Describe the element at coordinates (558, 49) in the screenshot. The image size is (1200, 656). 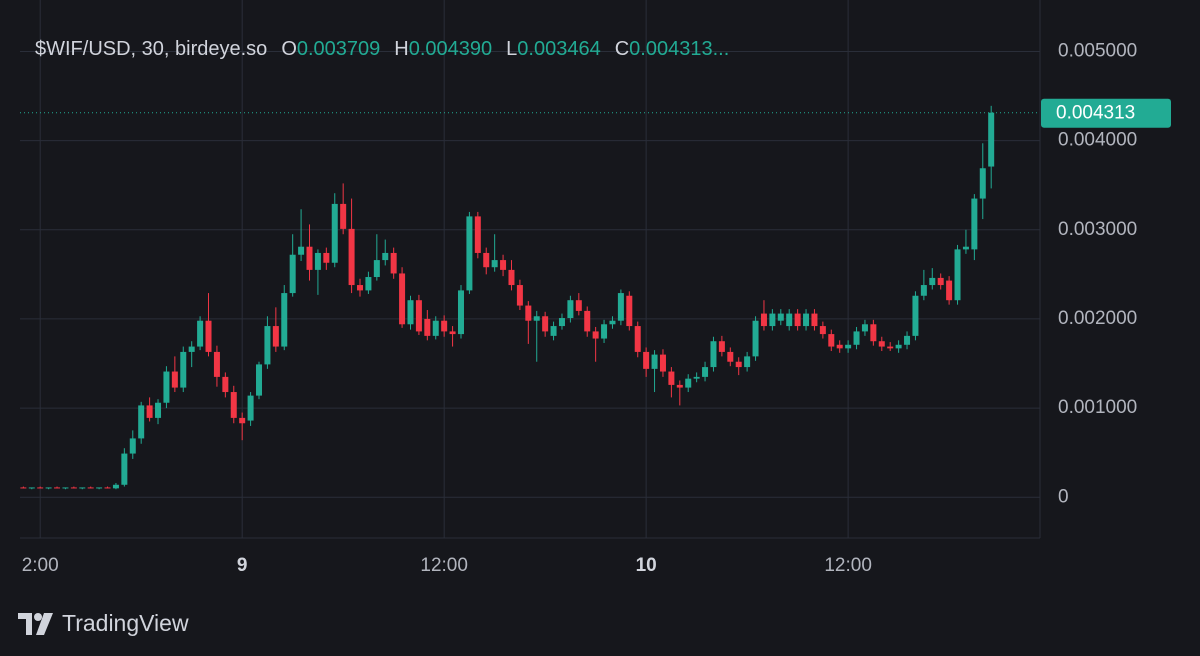
I see `low-value: 0.003464` at that location.